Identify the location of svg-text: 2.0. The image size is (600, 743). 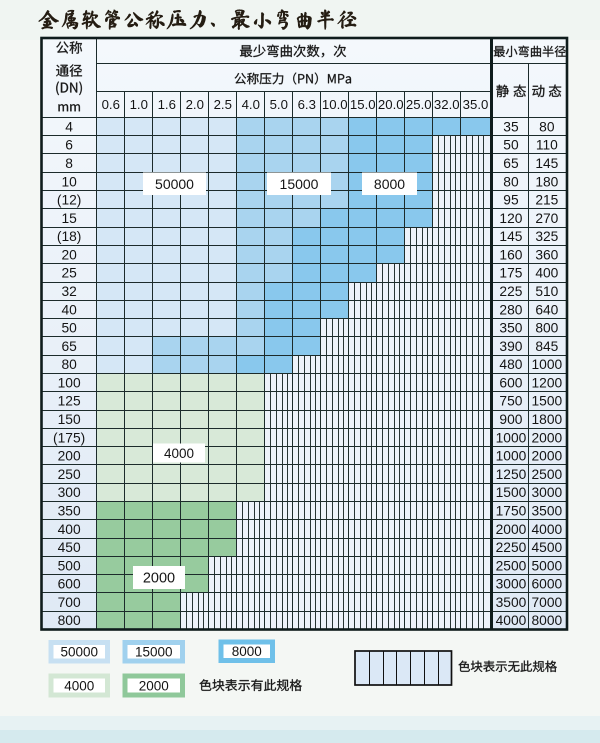
(195, 104).